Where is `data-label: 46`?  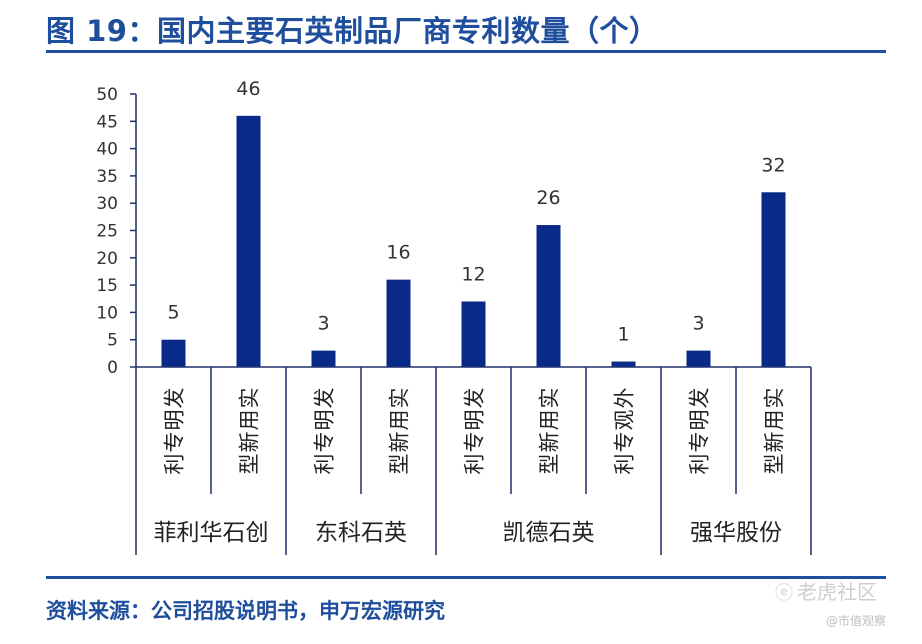 data-label: 46 is located at coordinates (248, 89).